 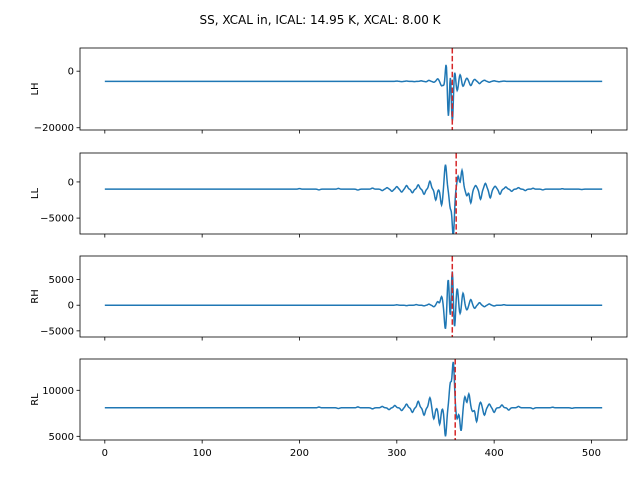 What do you see at coordinates (591, 453) in the screenshot?
I see `x-tick-label: 500` at bounding box center [591, 453].